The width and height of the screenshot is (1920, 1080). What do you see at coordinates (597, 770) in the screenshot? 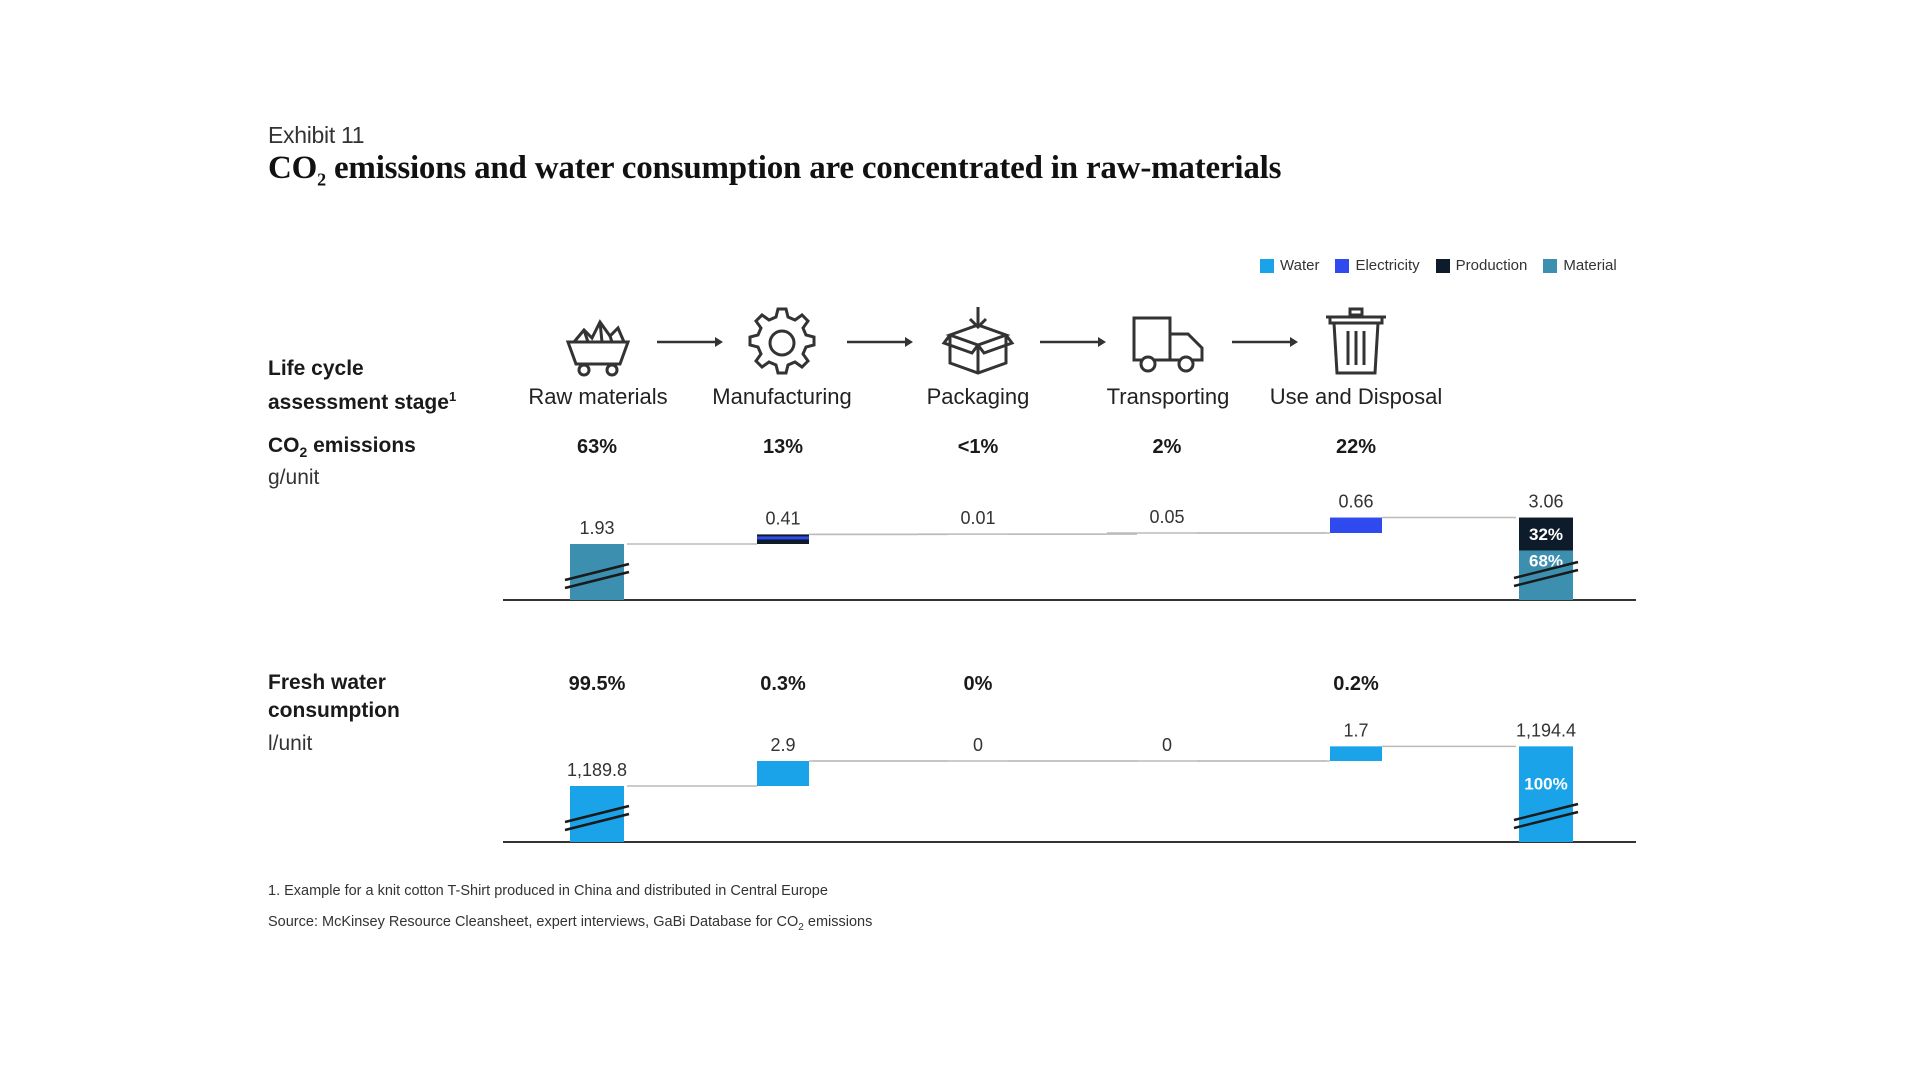
I see `water-value-label: 1,189.8` at bounding box center [597, 770].